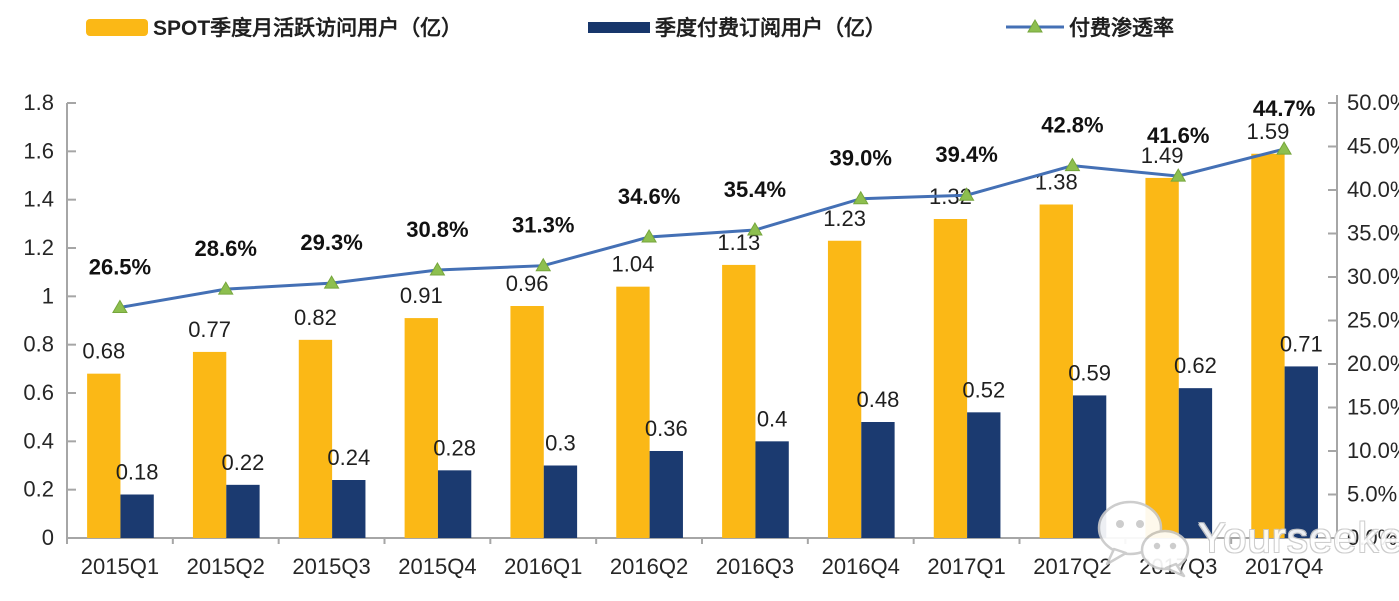 The image size is (1399, 601). Describe the element at coordinates (1178, 135) in the screenshot. I see `penetration-label: 41.6%` at that location.